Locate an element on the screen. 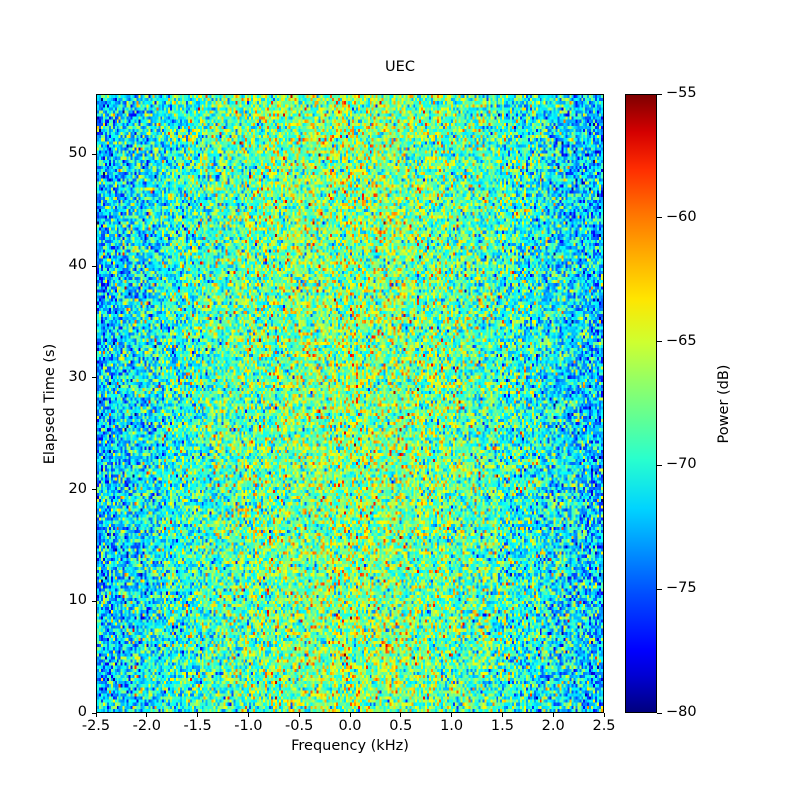  x-tick-label: -0.5 is located at coordinates (299, 726).